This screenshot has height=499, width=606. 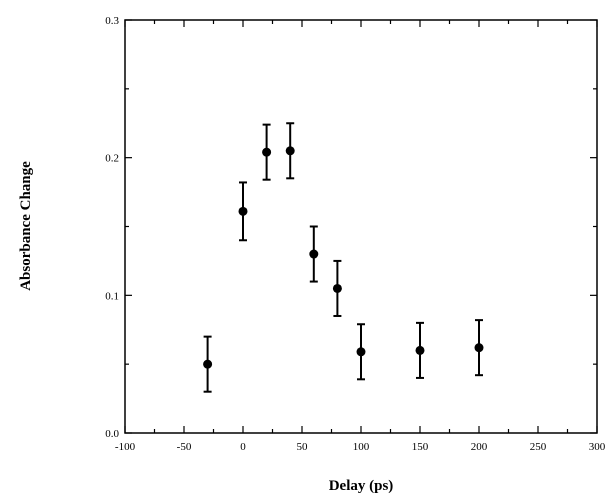 What do you see at coordinates (125, 447) in the screenshot?
I see `x-tick-label: -100` at bounding box center [125, 447].